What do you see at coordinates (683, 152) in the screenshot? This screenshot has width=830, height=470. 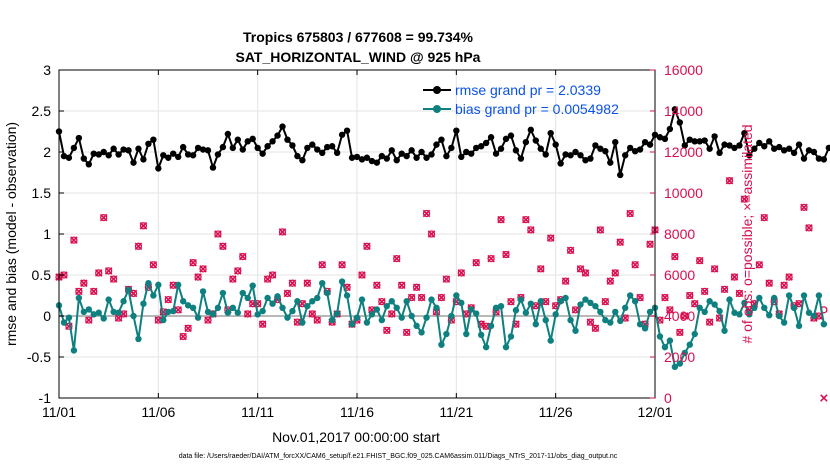 I see `y2-tick-label: 12000` at bounding box center [683, 152].